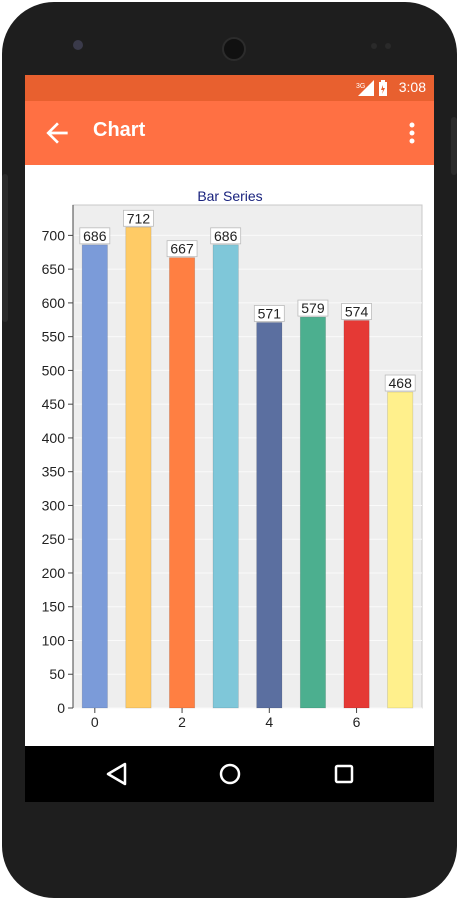 The image size is (459, 900). What do you see at coordinates (54, 337) in the screenshot?
I see `y-tick-label: 550` at bounding box center [54, 337].